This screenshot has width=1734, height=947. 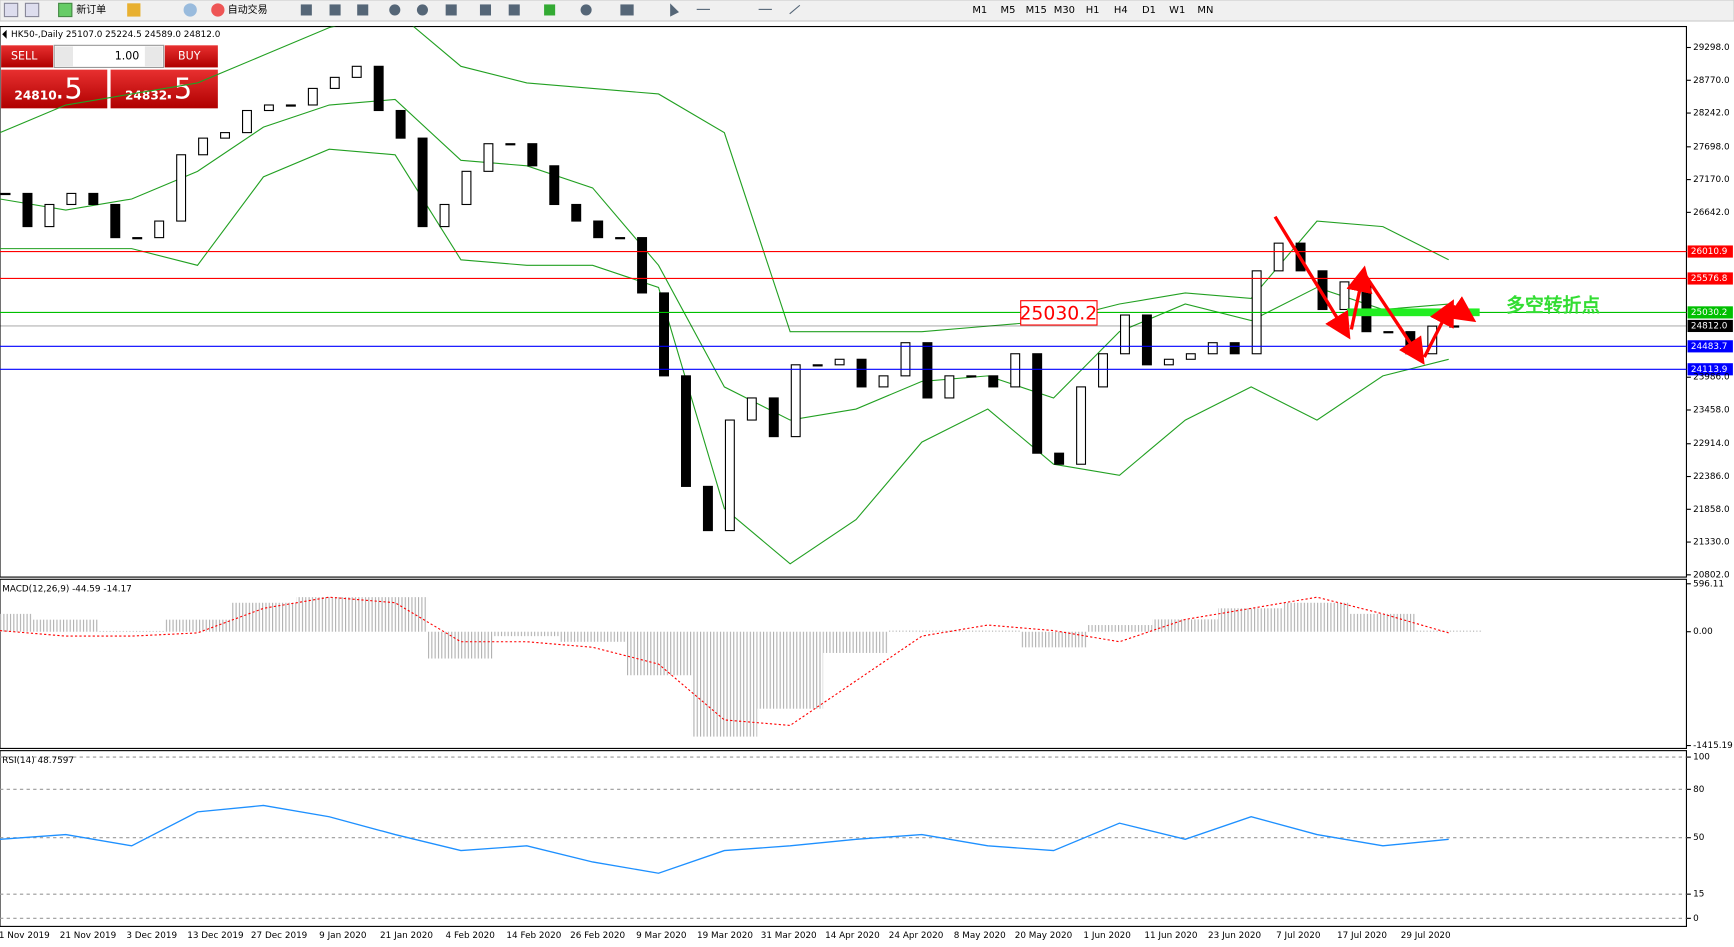 What do you see at coordinates (533, 936) in the screenshot?
I see `x-tick-label: 14 Feb 2020` at bounding box center [533, 936].